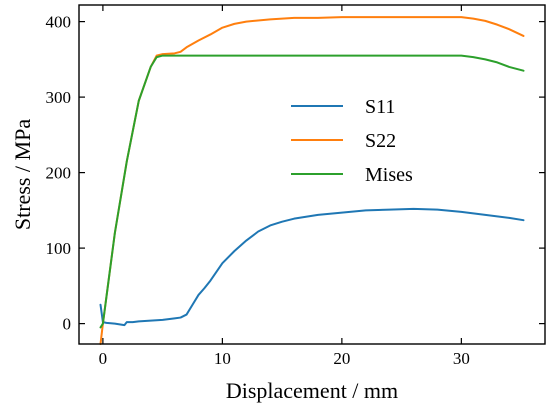  Describe the element at coordinates (312, 390) in the screenshot. I see `x-axis-title: Displacement / mm` at that location.